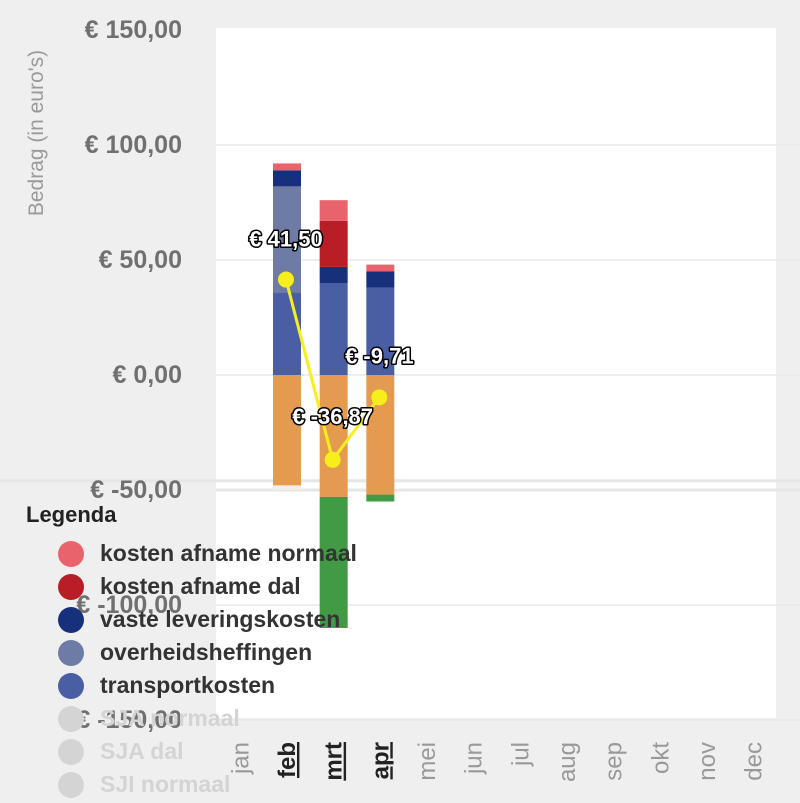 The width and height of the screenshot is (800, 803). I want to click on bar-segment-vaste-leveringskosten-mrt, so click(333, 274).